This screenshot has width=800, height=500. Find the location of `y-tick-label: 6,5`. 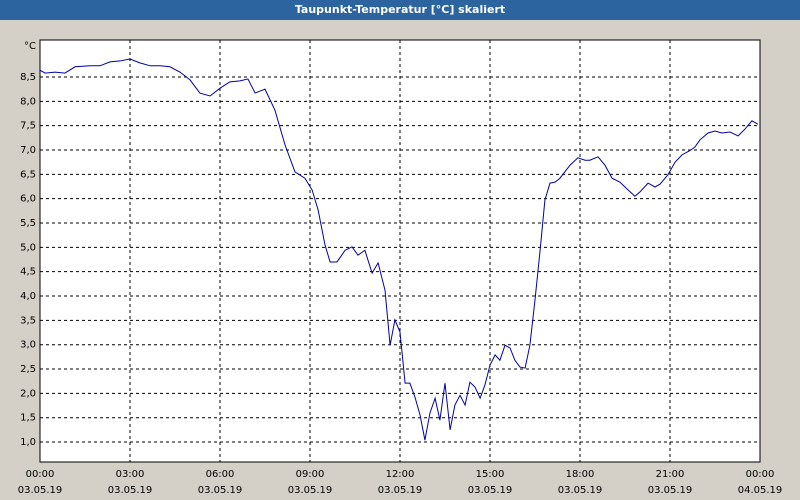

y-tick-label: 6,5 is located at coordinates (28, 174).